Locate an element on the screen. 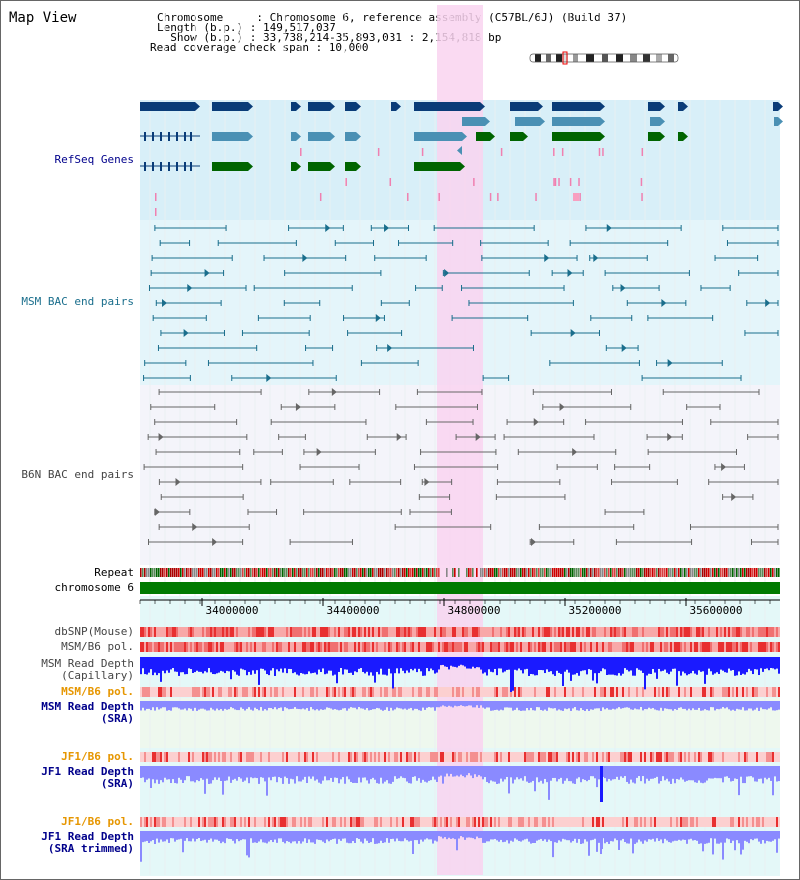 Image resolution: width=800 pixels, height=880 pixels. track-label-refseq: RefSeq Genes is located at coordinates (94, 159).